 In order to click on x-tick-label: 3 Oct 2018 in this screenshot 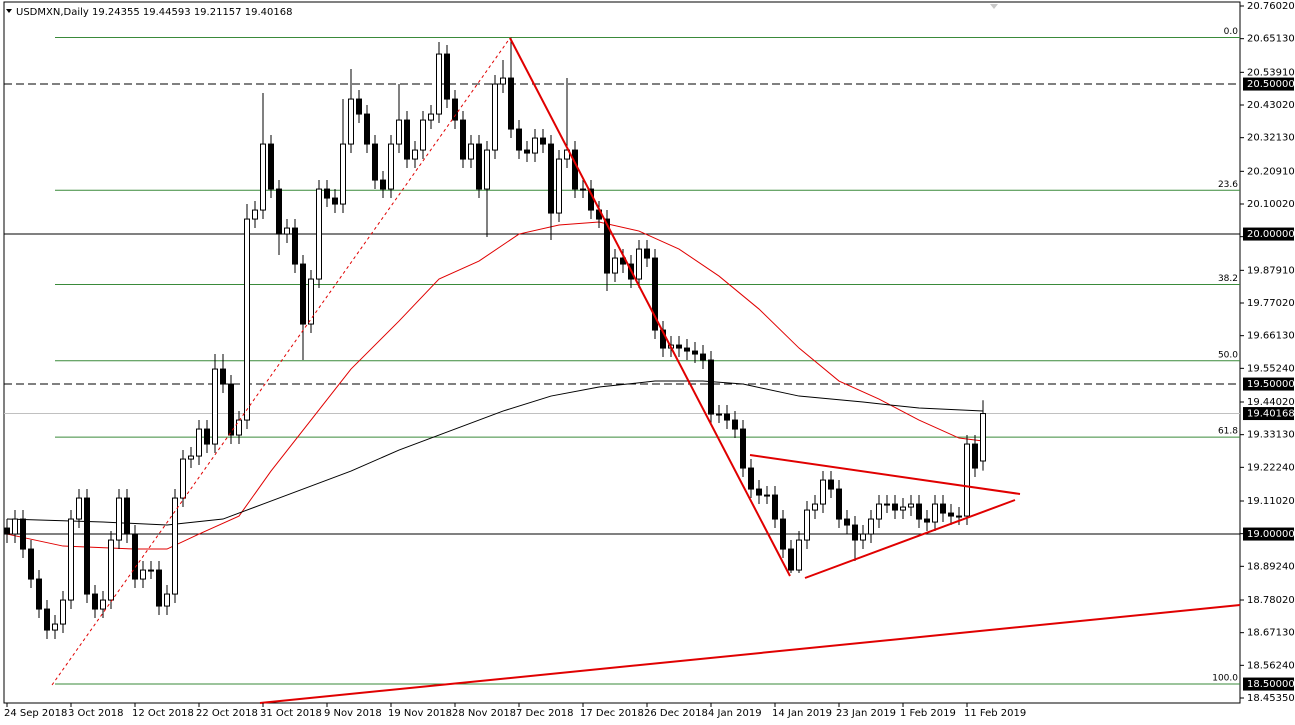, I will do `click(95, 713)`.